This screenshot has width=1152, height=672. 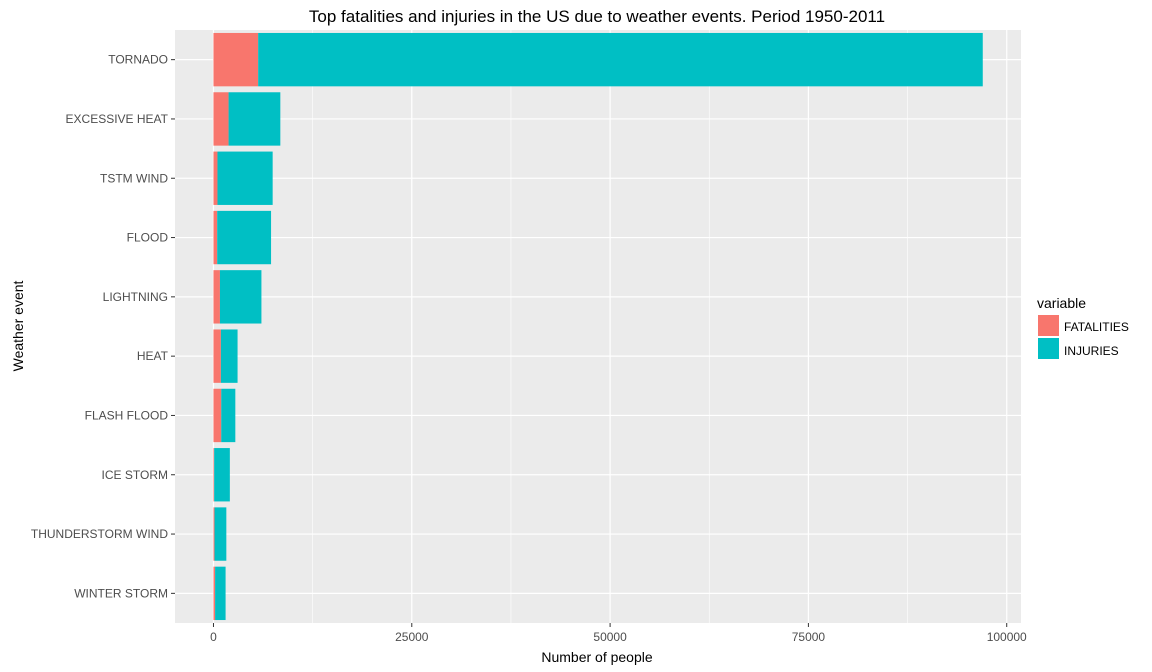 What do you see at coordinates (121, 593) in the screenshot?
I see `y-tick-label: WINTER STORM` at bounding box center [121, 593].